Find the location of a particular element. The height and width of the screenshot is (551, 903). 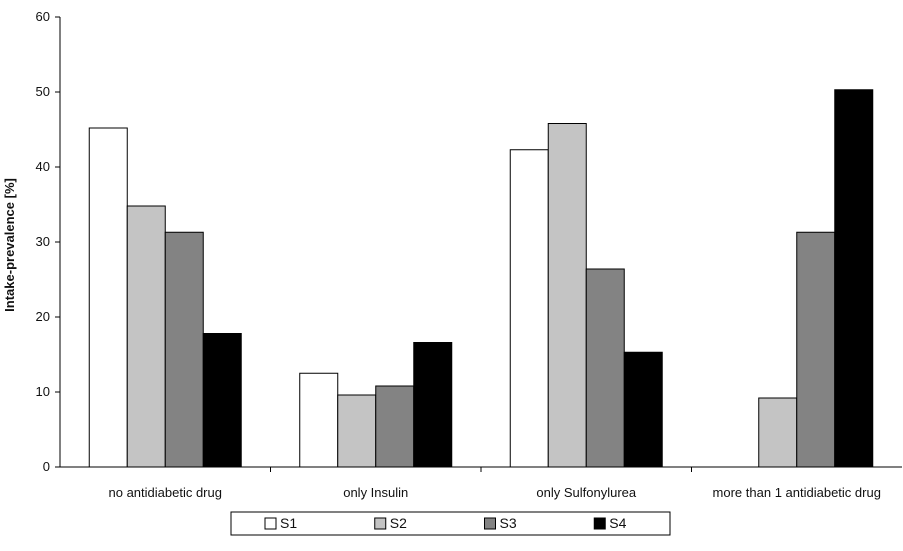

bar-s3-only-sulfonylurea is located at coordinates (605, 368).